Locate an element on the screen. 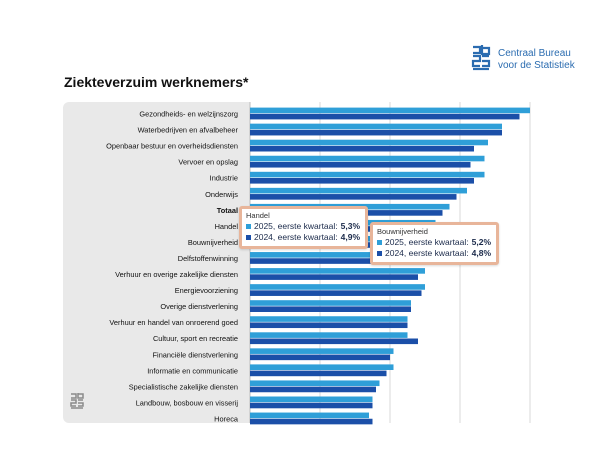 The height and width of the screenshot is (450, 600). cbs-logo: Centraal Bureau voor de Statistiek is located at coordinates (522, 59).